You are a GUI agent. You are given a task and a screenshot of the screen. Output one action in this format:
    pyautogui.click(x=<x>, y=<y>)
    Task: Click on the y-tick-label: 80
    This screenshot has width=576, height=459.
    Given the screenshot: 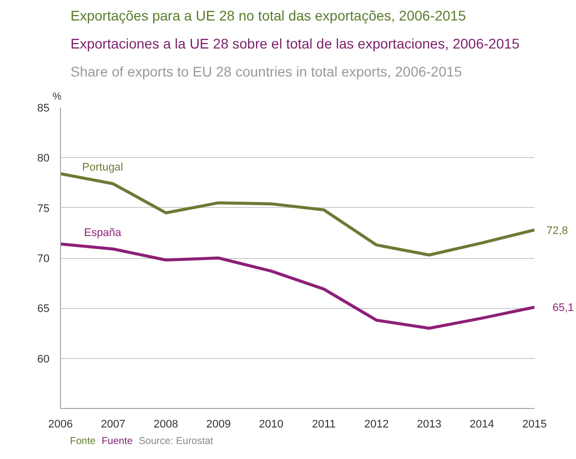 What is the action you would take?
    pyautogui.click(x=43, y=158)
    